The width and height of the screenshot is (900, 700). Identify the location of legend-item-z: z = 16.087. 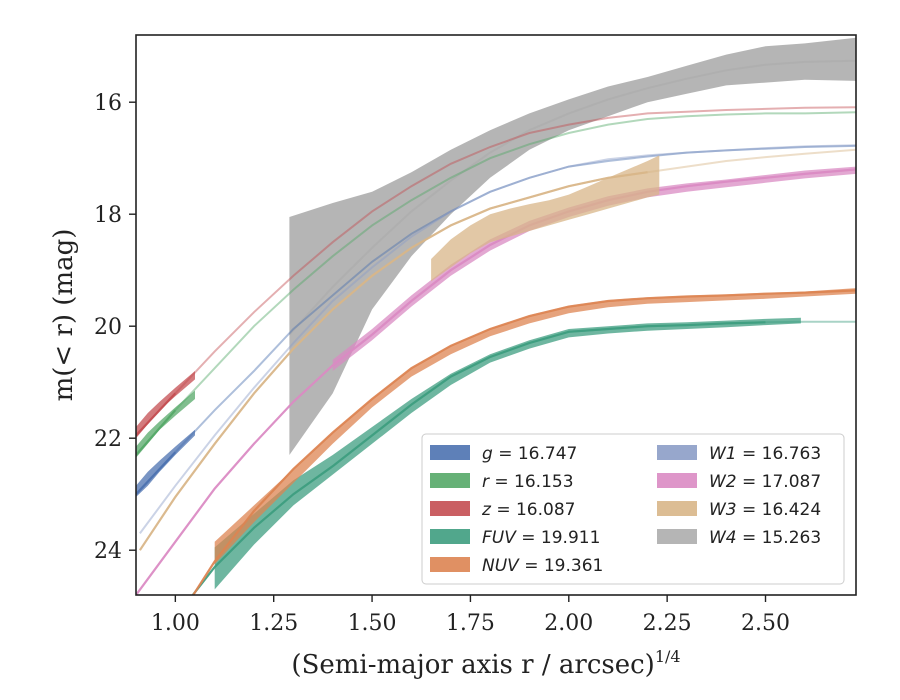
(502, 510).